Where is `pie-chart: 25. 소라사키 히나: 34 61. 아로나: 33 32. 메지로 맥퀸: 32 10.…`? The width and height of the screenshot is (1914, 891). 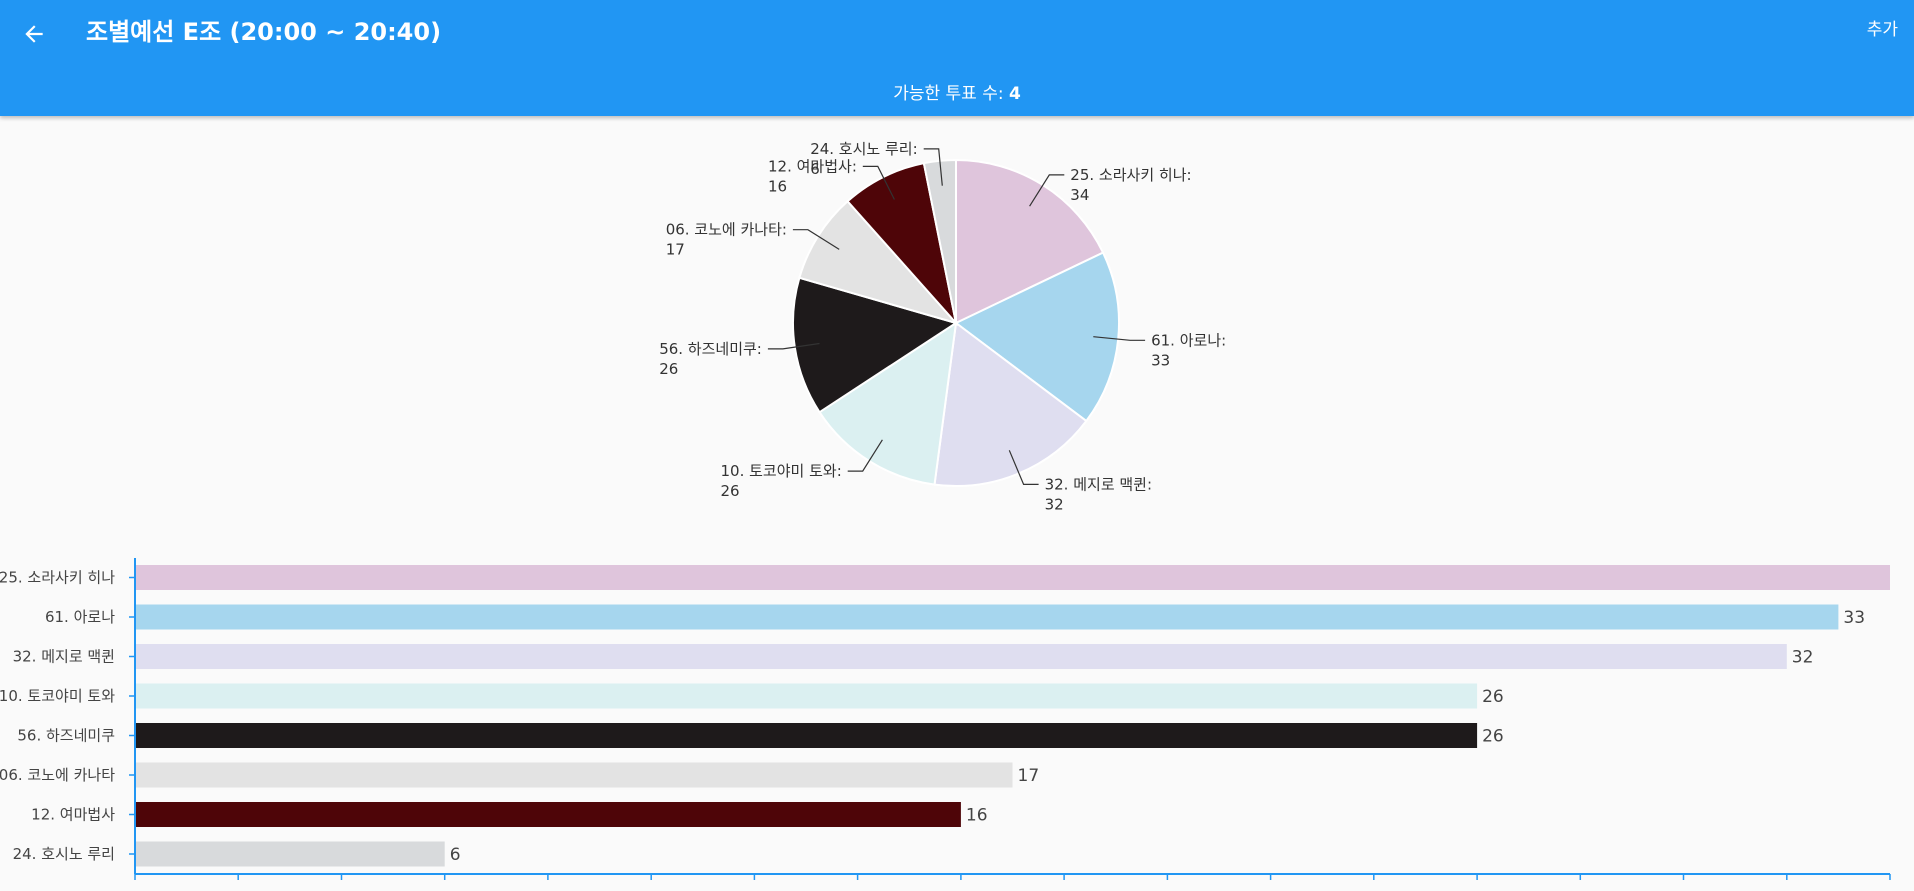 pie-chart: 25. 소라사키 히나: 34 61. 아로나: 33 32. 메지로 맥퀸: 32 10.… is located at coordinates (942, 327).